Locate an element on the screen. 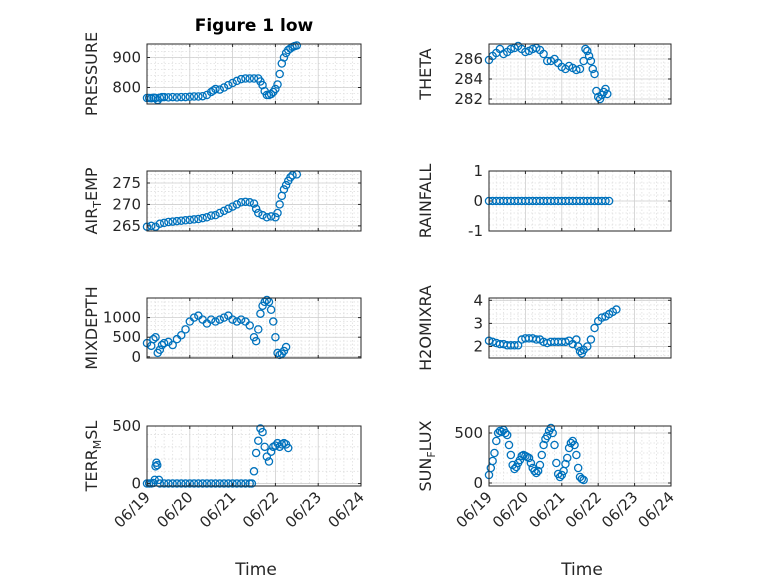 This screenshot has height=583, width=778. subplot-1: 800 900 PRESSURE Figure 1 low is located at coordinates (222, 66).